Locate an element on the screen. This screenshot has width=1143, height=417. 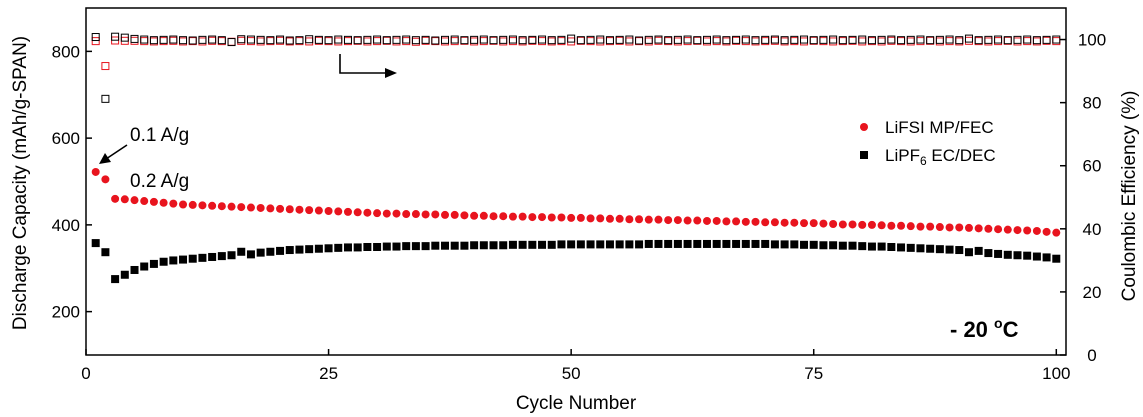
y2-tick-label: 60 is located at coordinates (1092, 166).